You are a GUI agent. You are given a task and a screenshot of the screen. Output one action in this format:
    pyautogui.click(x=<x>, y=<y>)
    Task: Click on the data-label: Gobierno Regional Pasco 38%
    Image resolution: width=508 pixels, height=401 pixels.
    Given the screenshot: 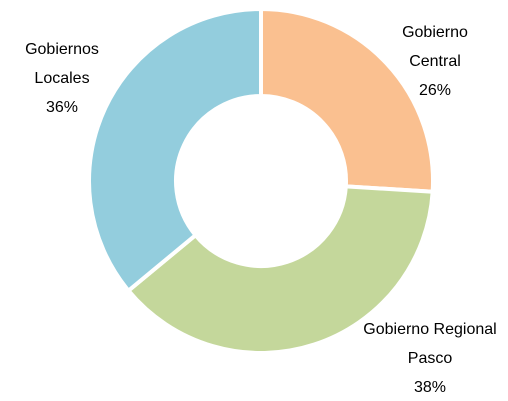 What is the action you would take?
    pyautogui.click(x=430, y=358)
    